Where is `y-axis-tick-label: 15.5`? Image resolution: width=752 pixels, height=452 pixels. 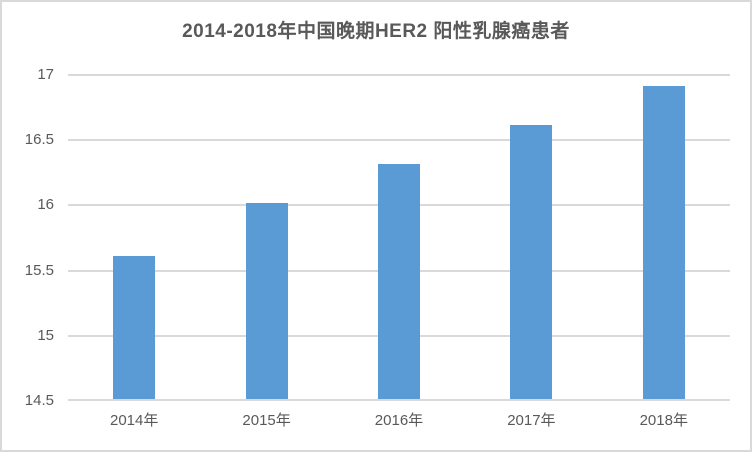
y-axis-tick-label: 15.5 is located at coordinates (39, 270).